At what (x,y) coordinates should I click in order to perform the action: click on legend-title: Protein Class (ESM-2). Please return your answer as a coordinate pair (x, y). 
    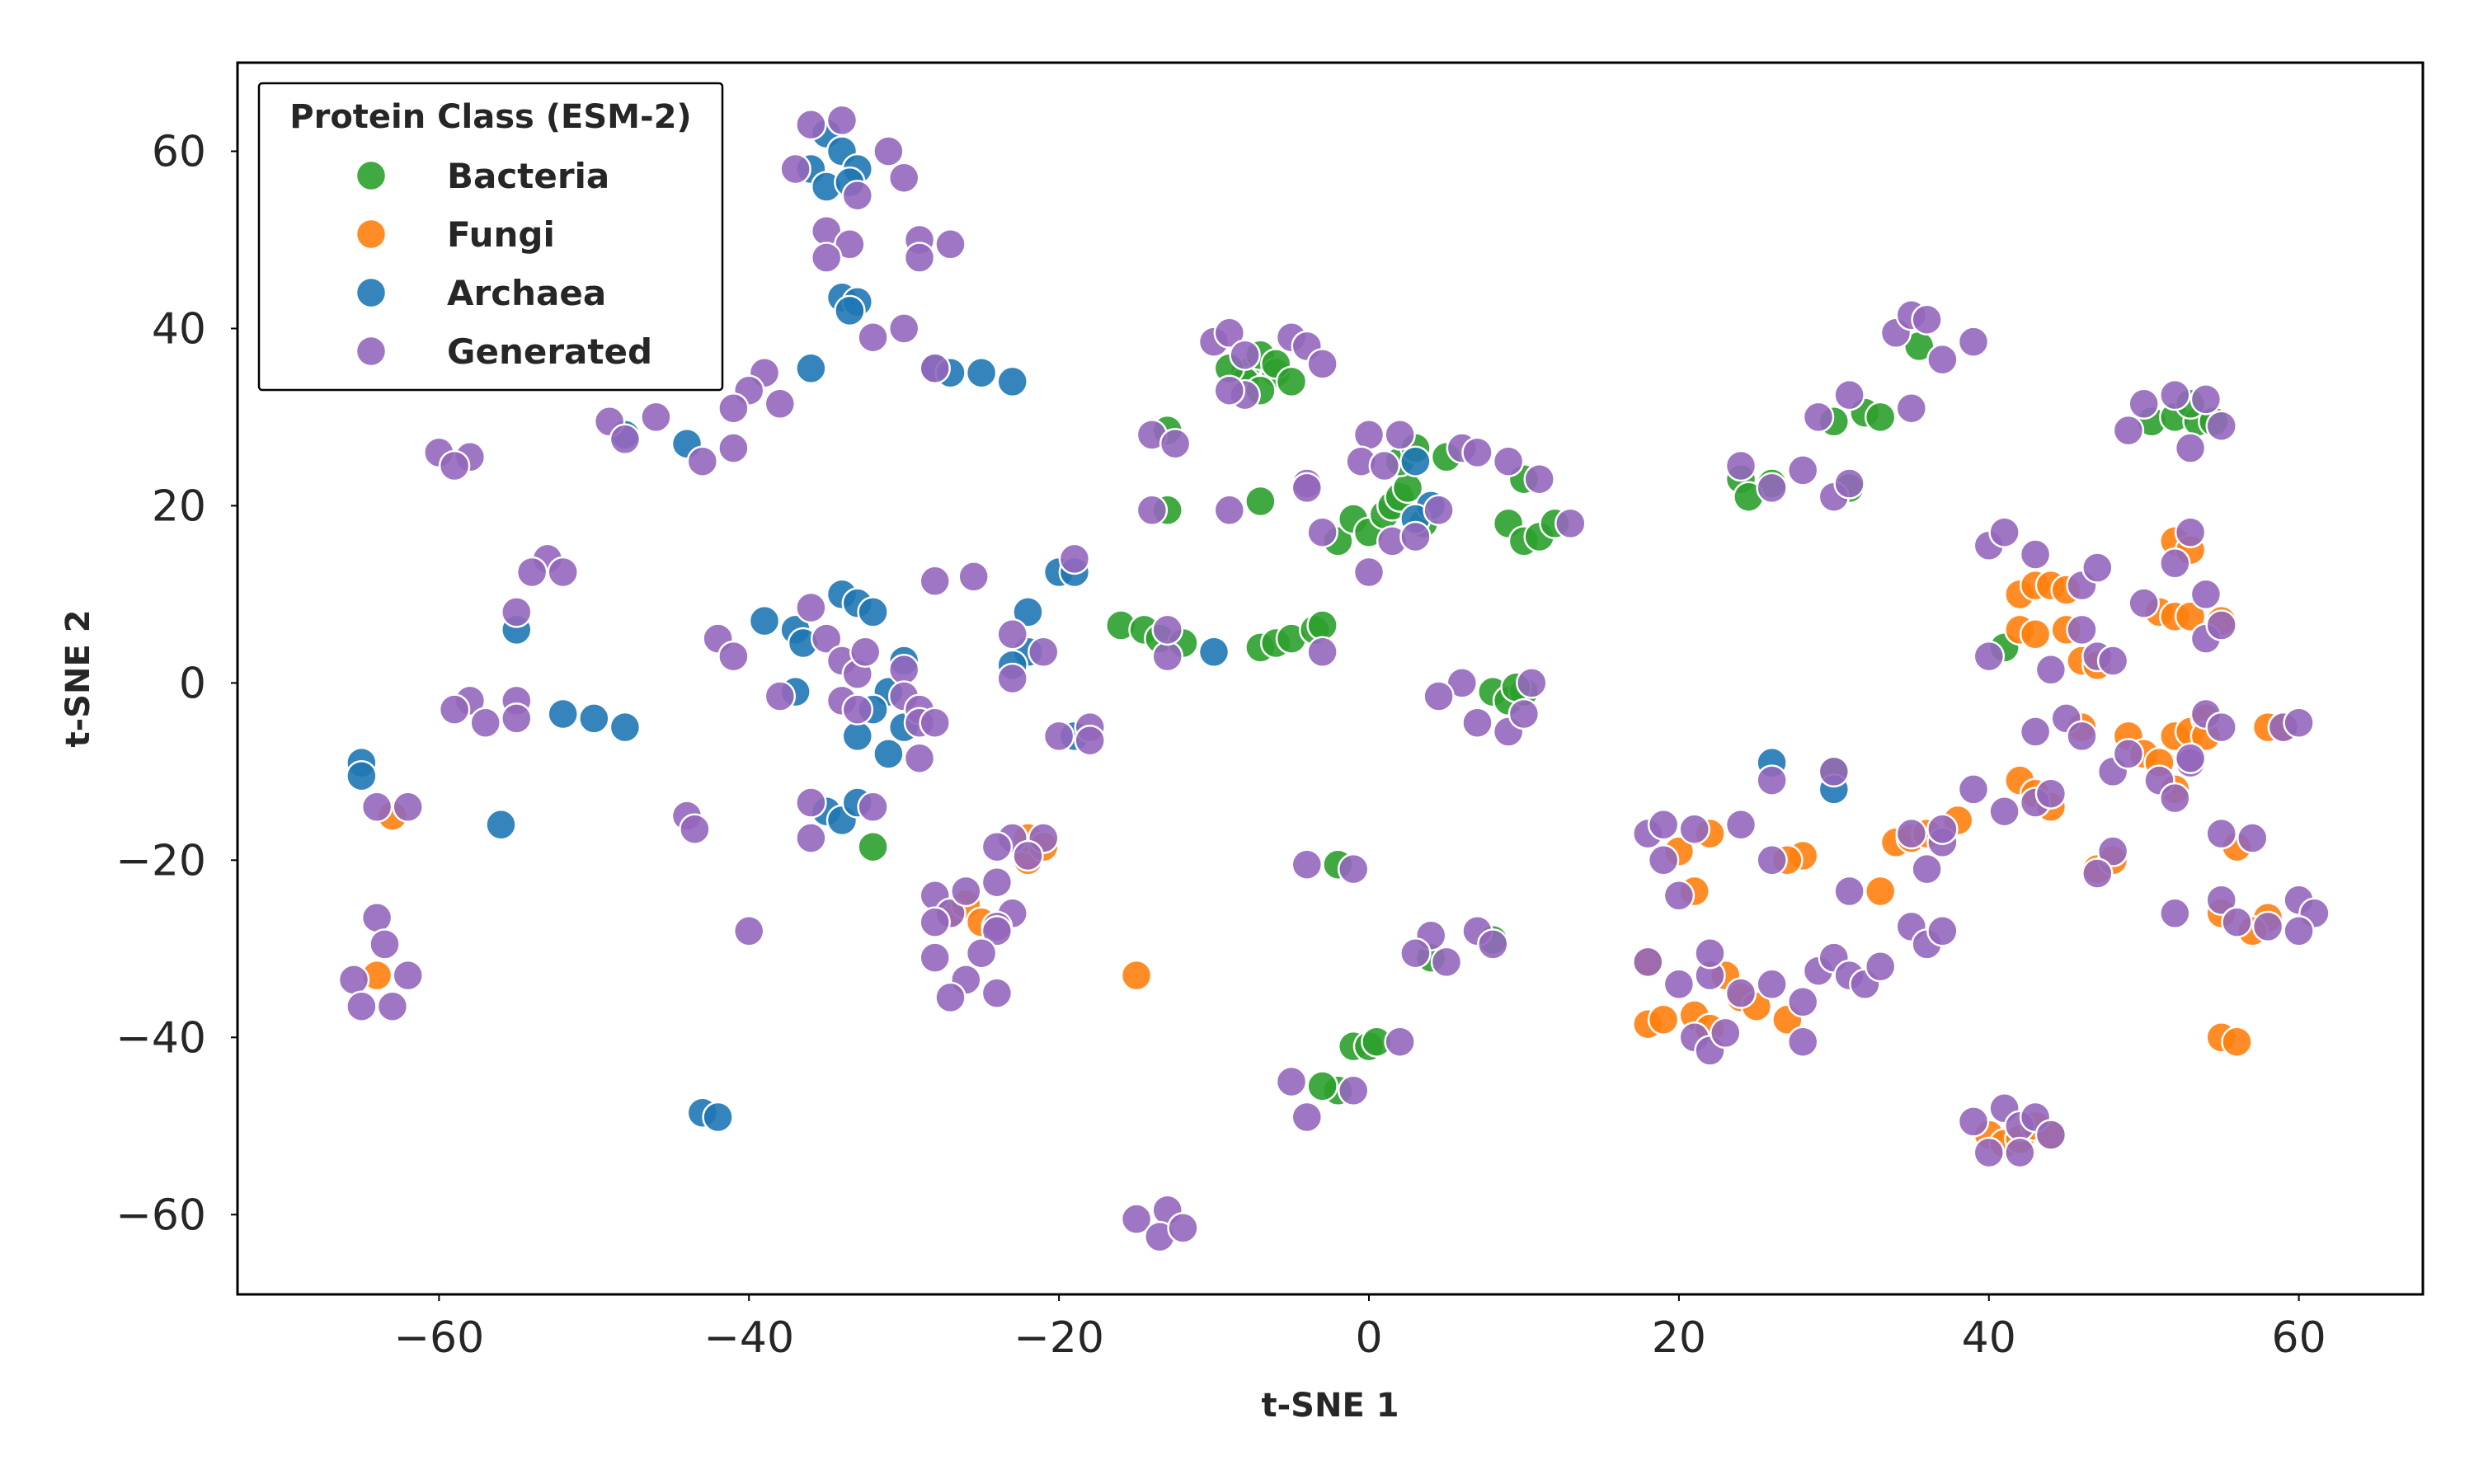
    Looking at the image, I should click on (490, 117).